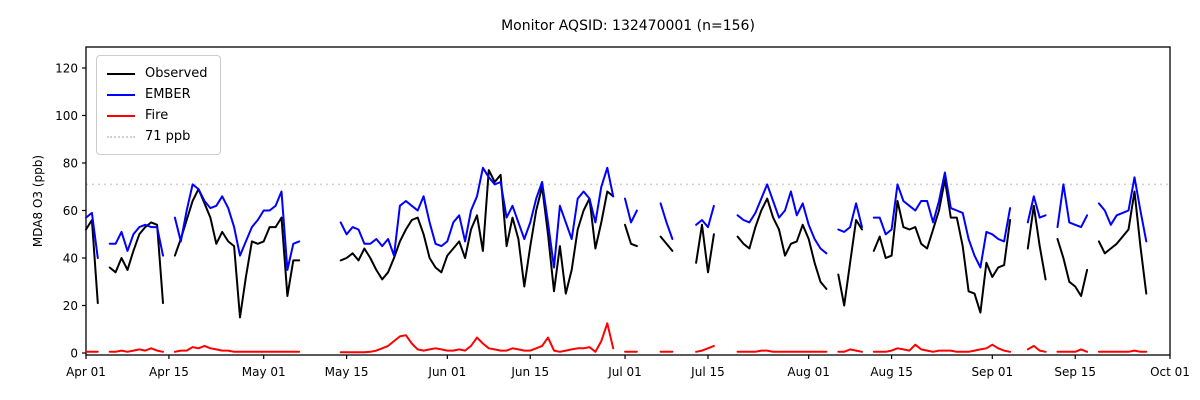 The width and height of the screenshot is (1200, 400). Describe the element at coordinates (169, 372) in the screenshot. I see `x-tick-label: Apr 15` at that location.